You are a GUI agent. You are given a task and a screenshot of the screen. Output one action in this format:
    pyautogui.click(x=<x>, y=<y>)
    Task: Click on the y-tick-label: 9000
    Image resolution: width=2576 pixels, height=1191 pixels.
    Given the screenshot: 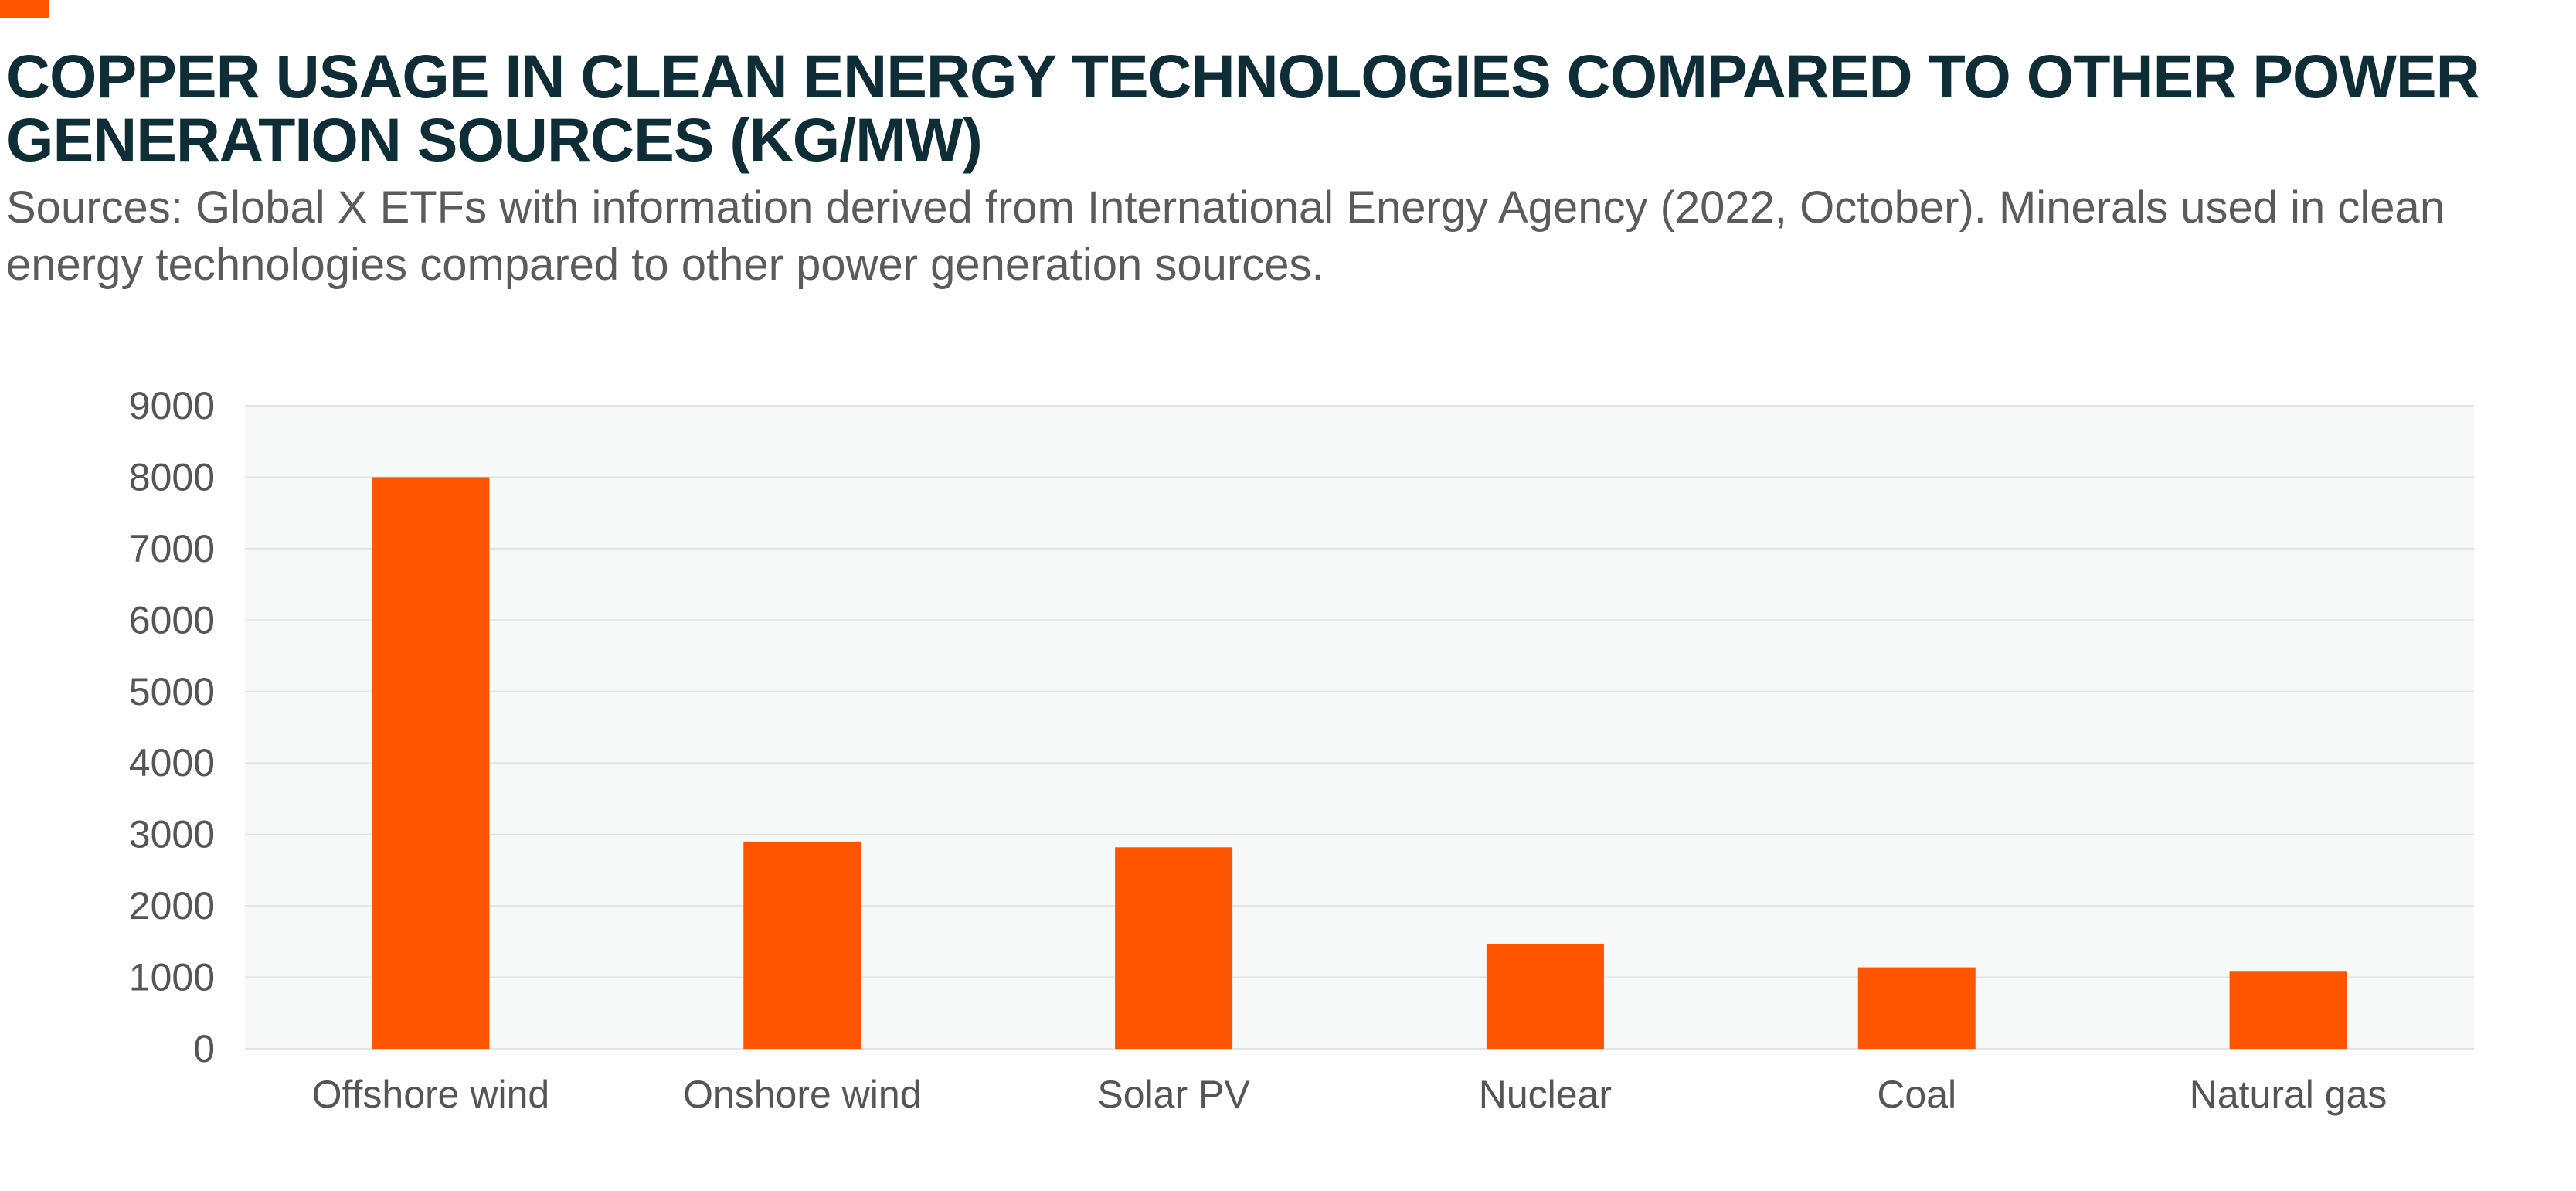 What is the action you would take?
    pyautogui.click(x=172, y=405)
    